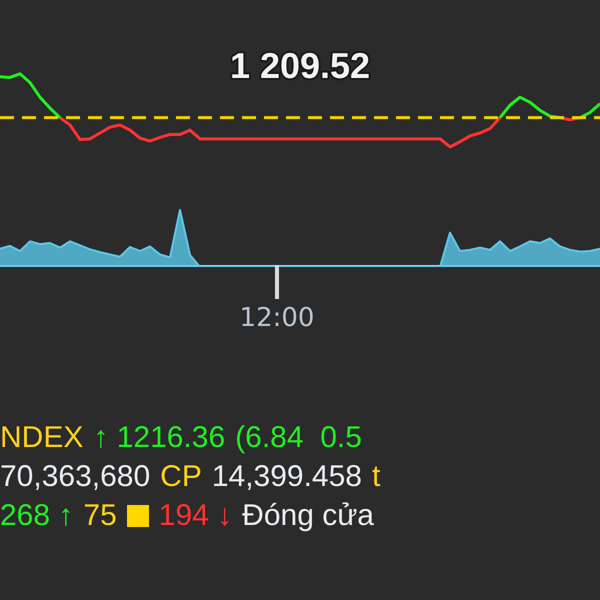 Image resolution: width=600 pixels, height=600 pixels. I want to click on text: (6.84 0.5, so click(298, 437).